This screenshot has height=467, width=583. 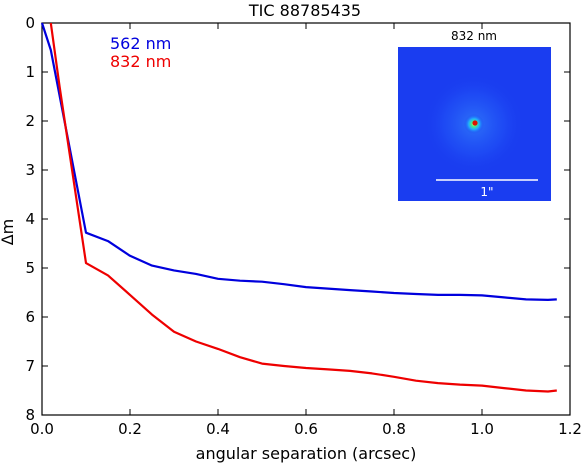 I want to click on y-tick-label: 8, so click(x=30, y=415).